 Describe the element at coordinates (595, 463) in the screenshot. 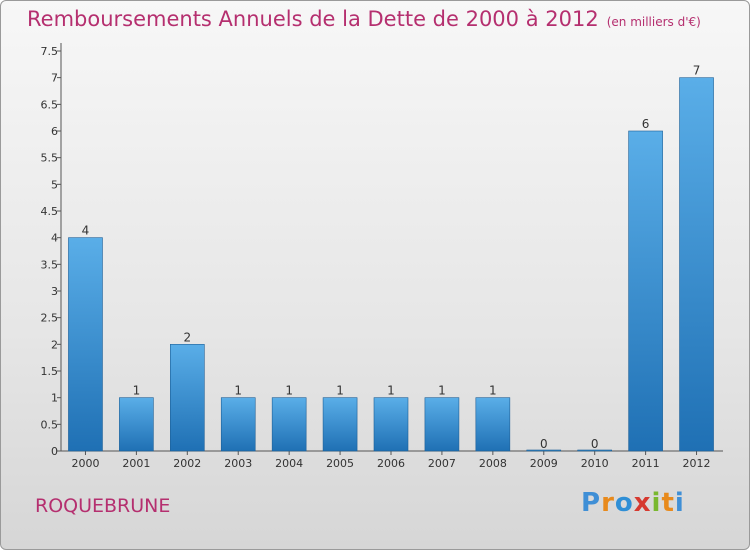

I see `x-tick-label: 2010` at that location.